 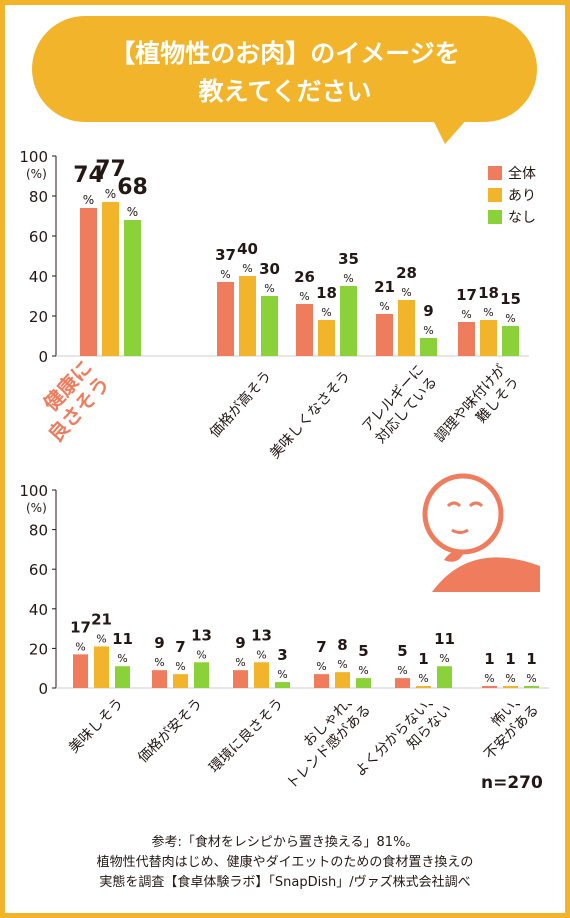 I want to click on category-label-line: 価格が安そう, so click(x=170, y=731).